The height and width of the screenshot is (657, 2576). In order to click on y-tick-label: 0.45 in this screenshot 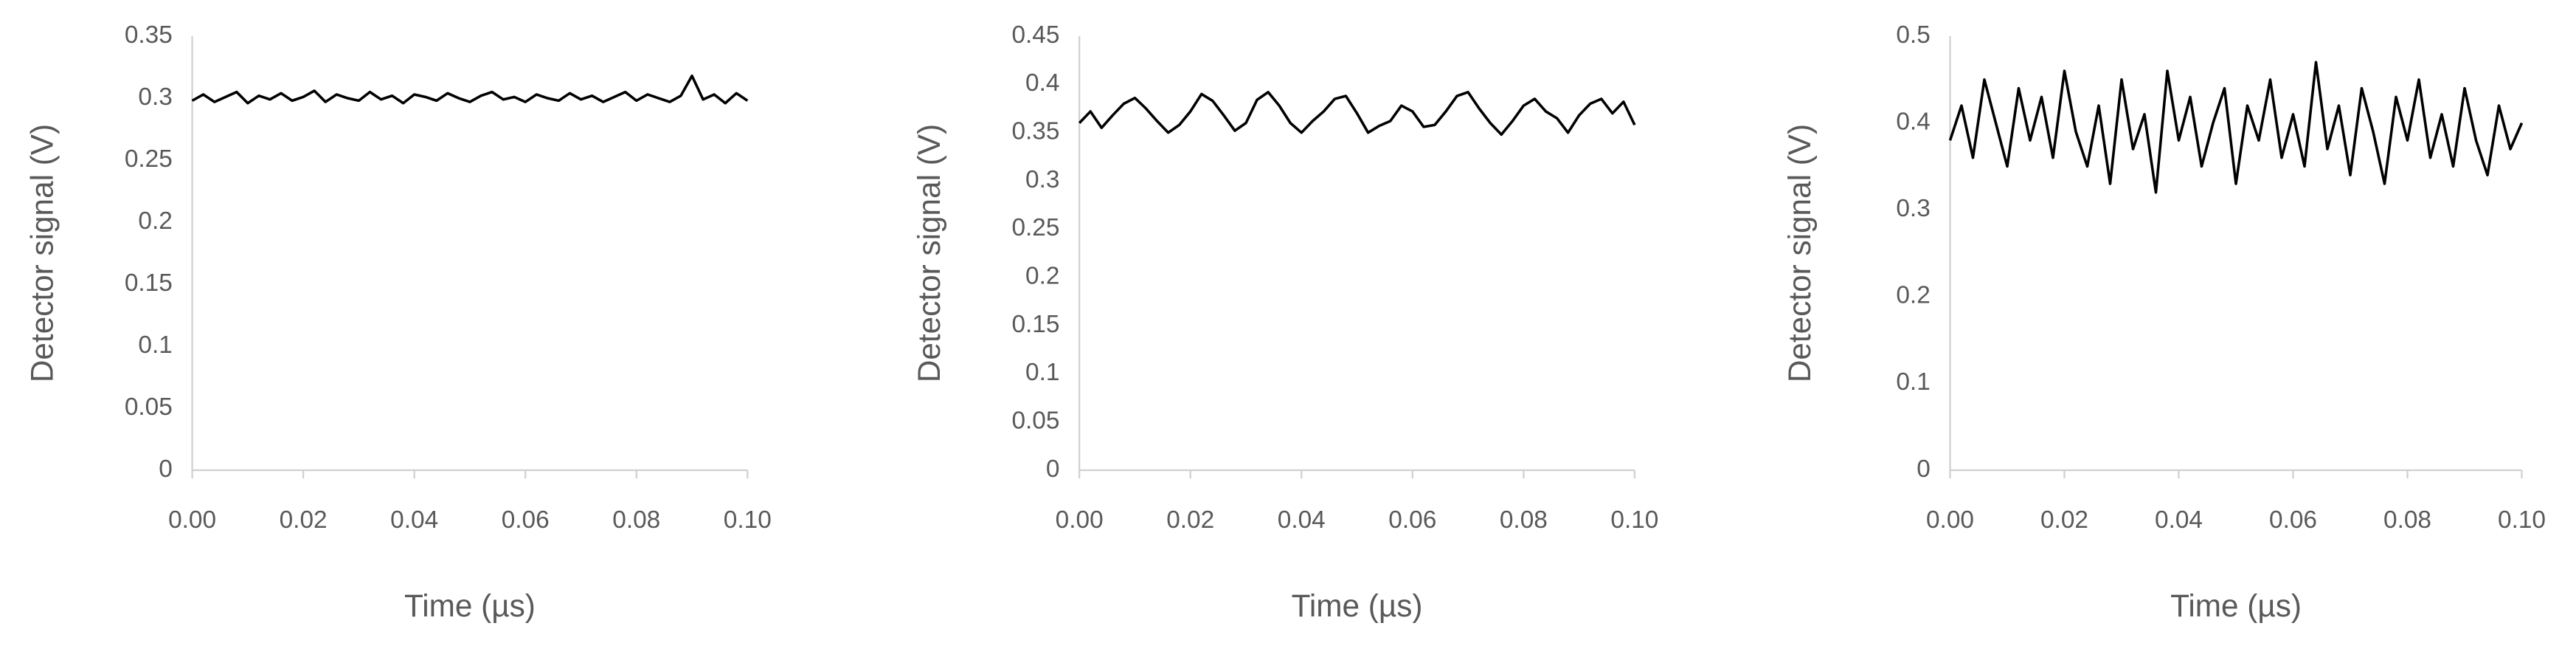, I will do `click(1035, 35)`.